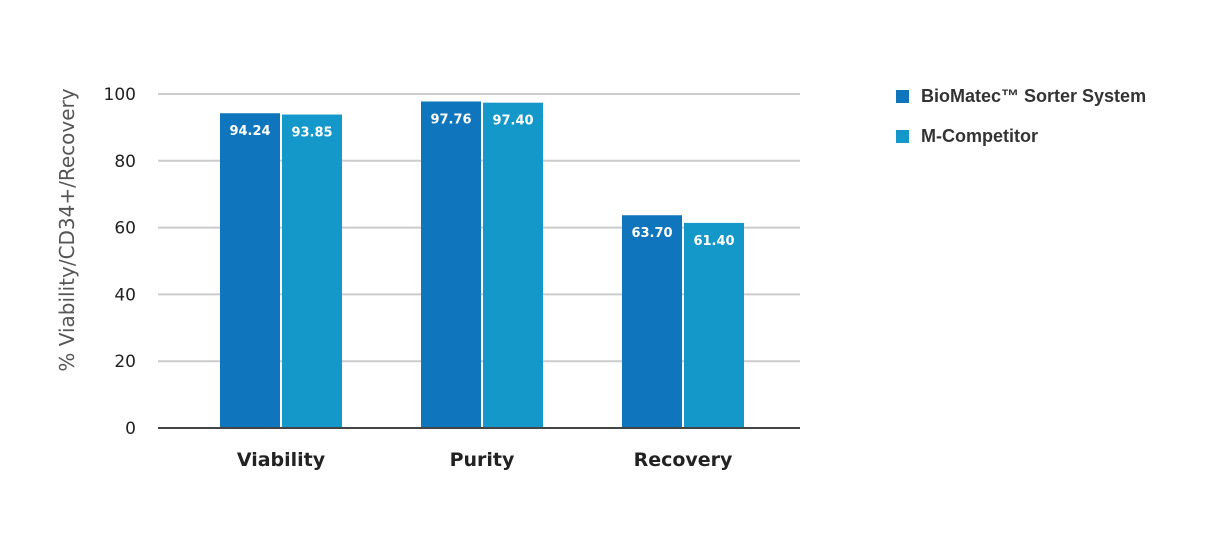 This screenshot has width=1226, height=556. I want to click on legend: BioMatec™ Sorter System M-Competitor, so click(1021, 124).